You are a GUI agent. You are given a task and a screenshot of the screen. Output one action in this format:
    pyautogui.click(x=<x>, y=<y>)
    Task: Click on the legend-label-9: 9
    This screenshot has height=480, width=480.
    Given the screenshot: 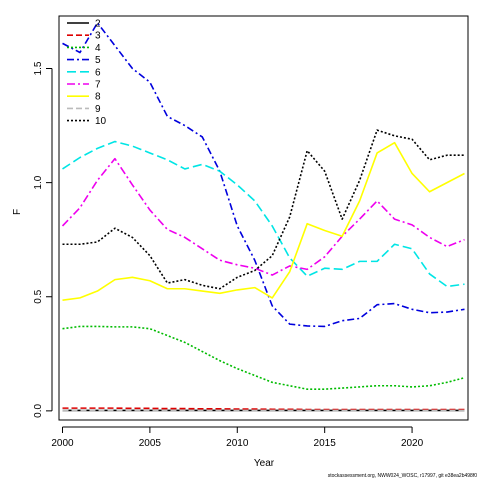 What is the action you would take?
    pyautogui.click(x=98, y=109)
    